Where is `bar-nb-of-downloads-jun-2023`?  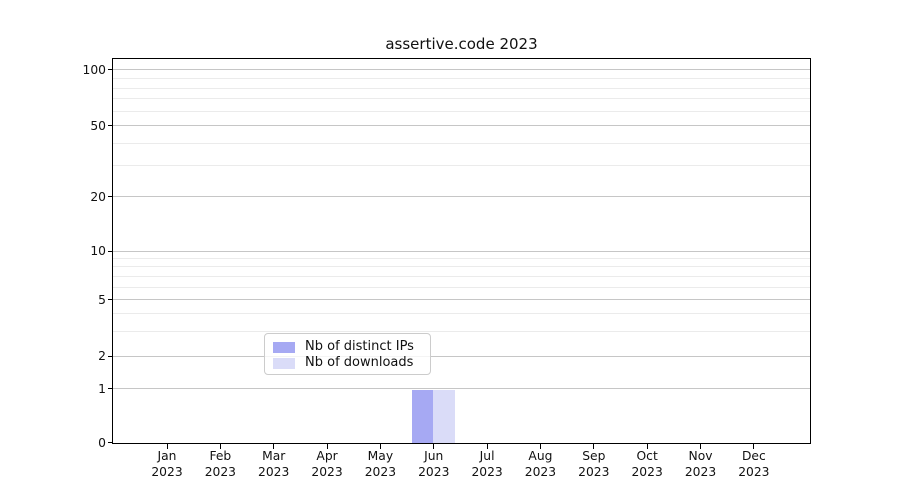 bar-nb-of-downloads-jun-2023 is located at coordinates (444, 416).